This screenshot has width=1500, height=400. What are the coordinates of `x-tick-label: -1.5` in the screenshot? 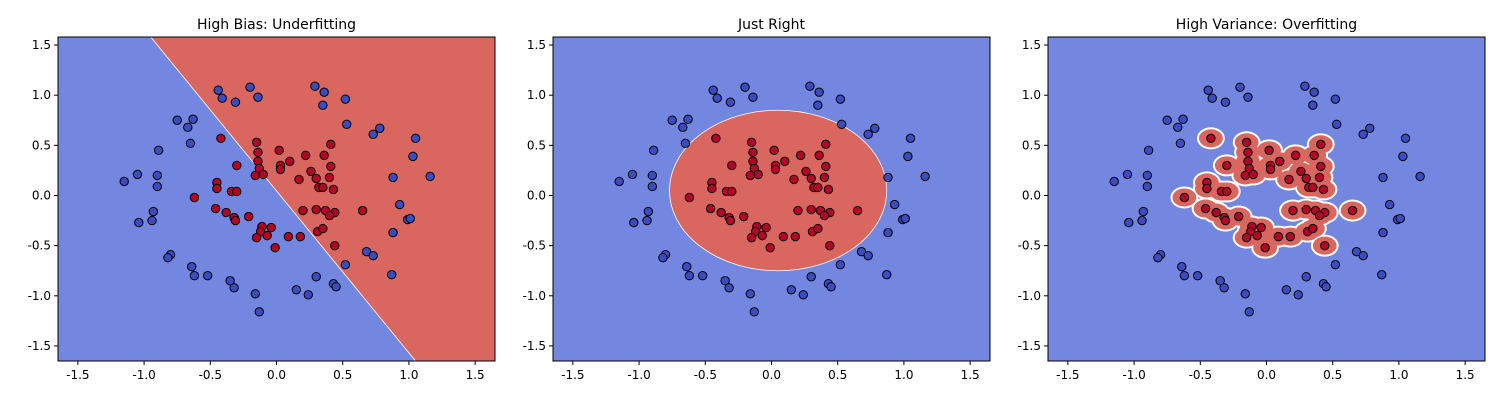 It's located at (1067, 375).